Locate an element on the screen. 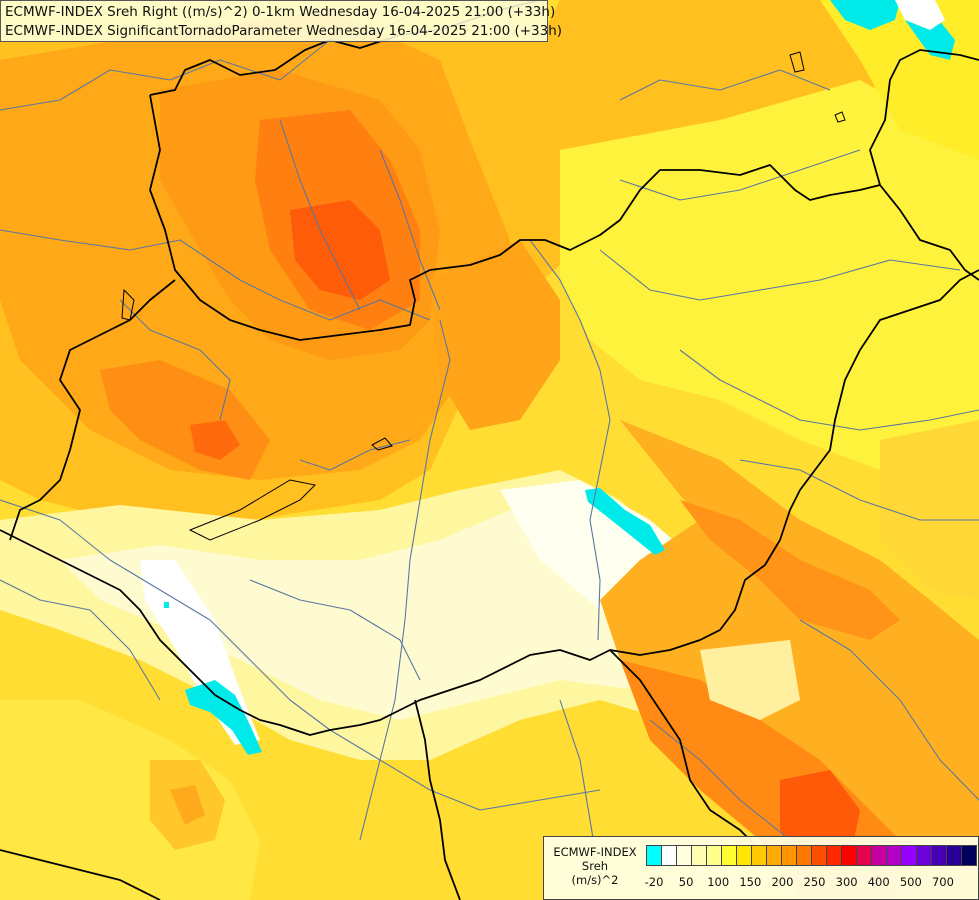 The image size is (979, 900). lake-sw-shape is located at coordinates (223, 717).